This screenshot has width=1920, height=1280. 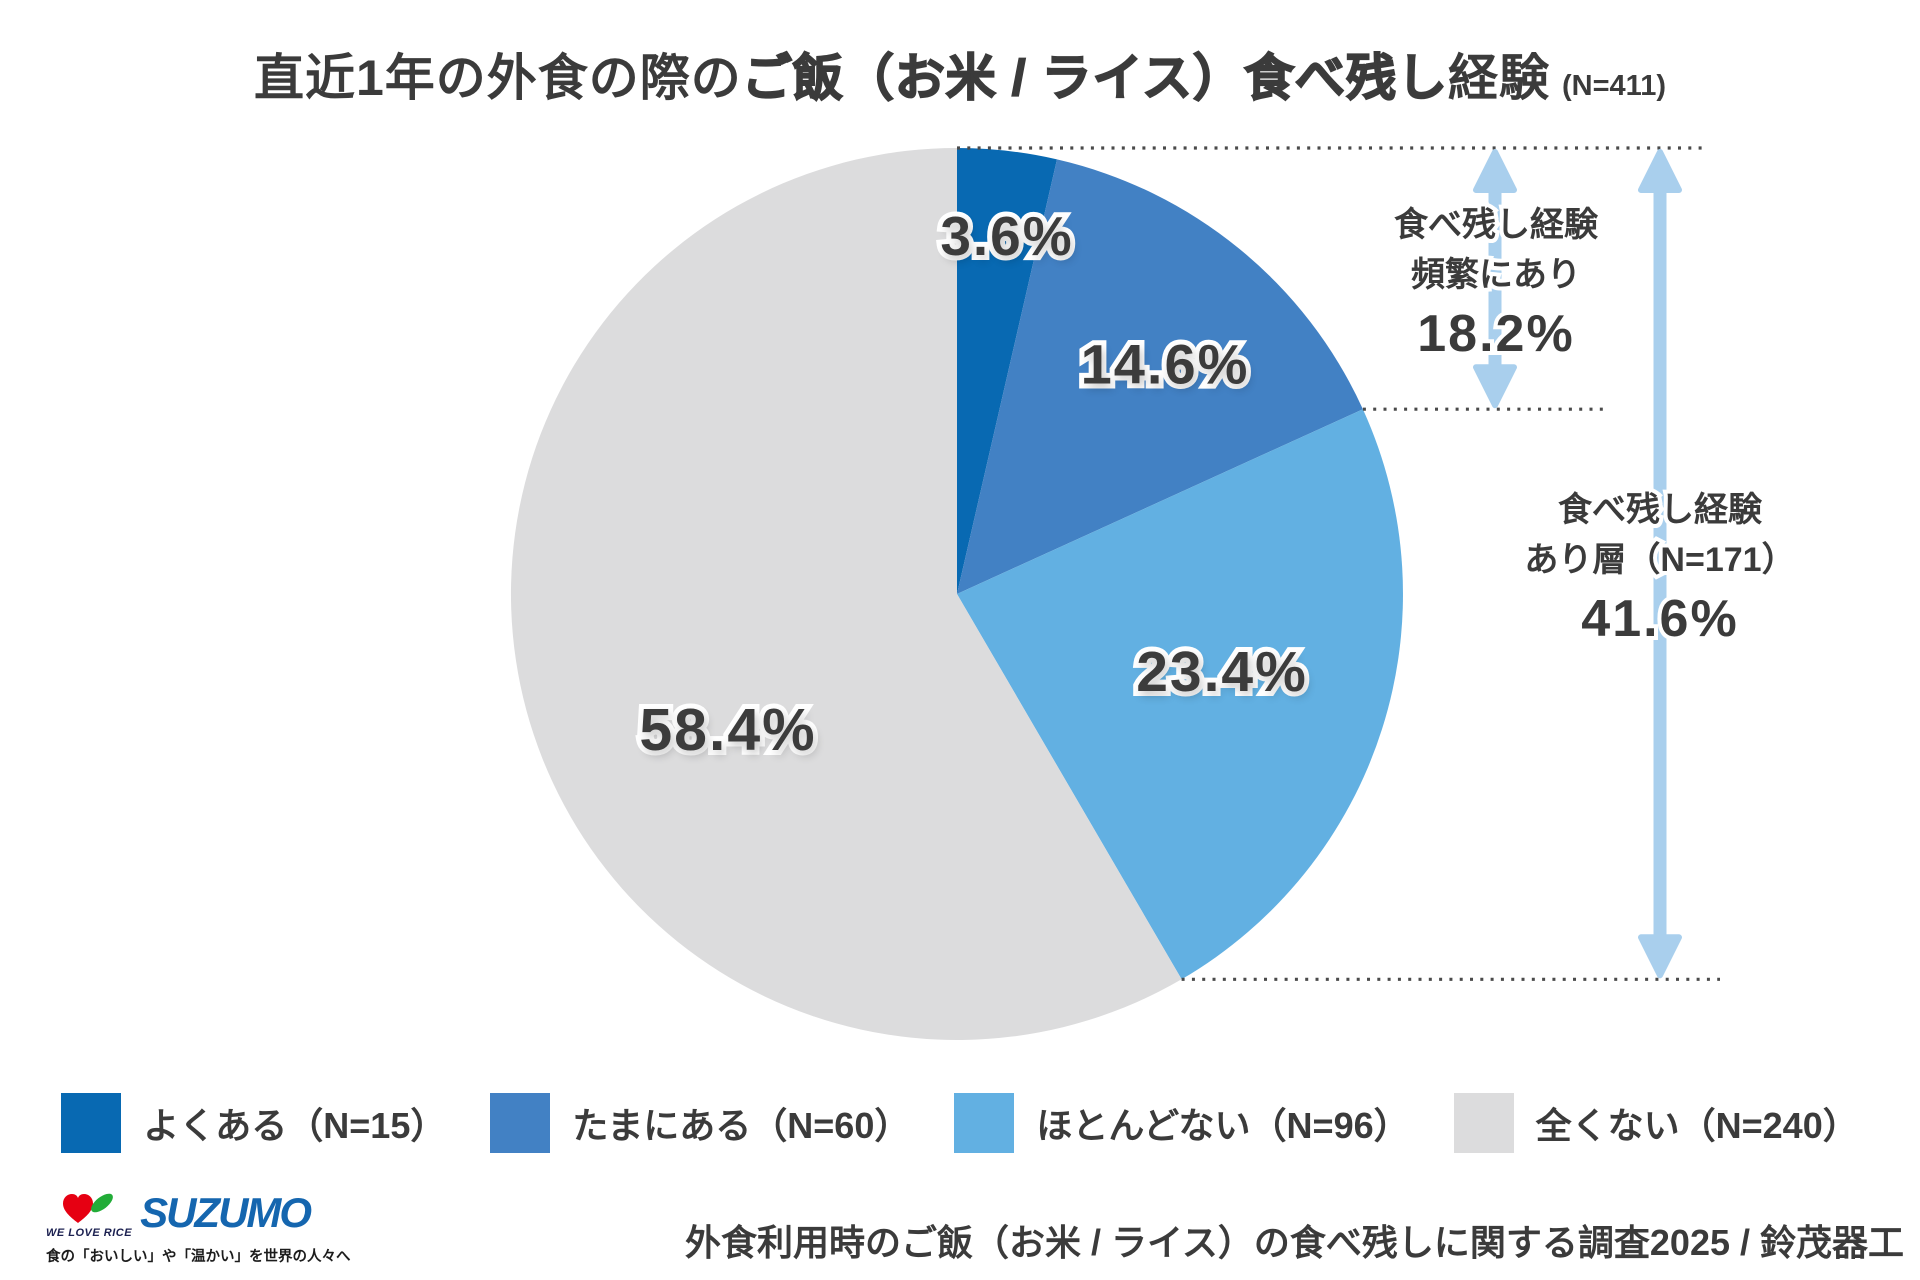 I want to click on range-arrow-frequent-down-head-icon, so click(x=1495, y=386).